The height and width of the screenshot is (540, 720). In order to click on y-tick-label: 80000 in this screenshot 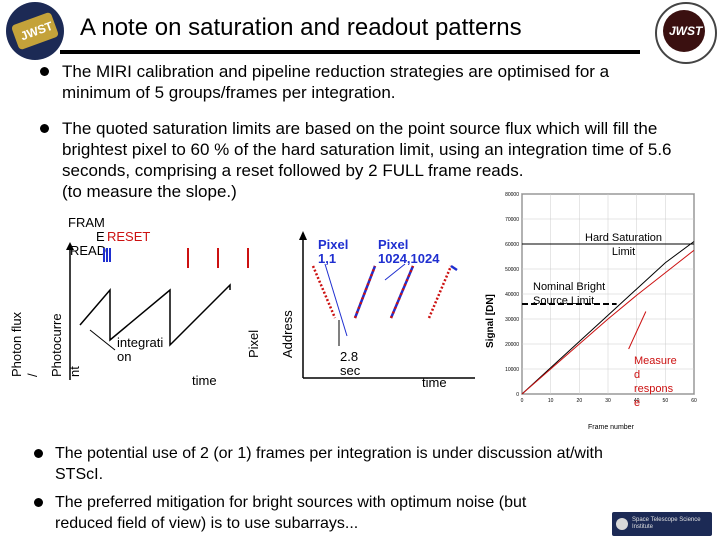, I will do `click(512, 195)`.